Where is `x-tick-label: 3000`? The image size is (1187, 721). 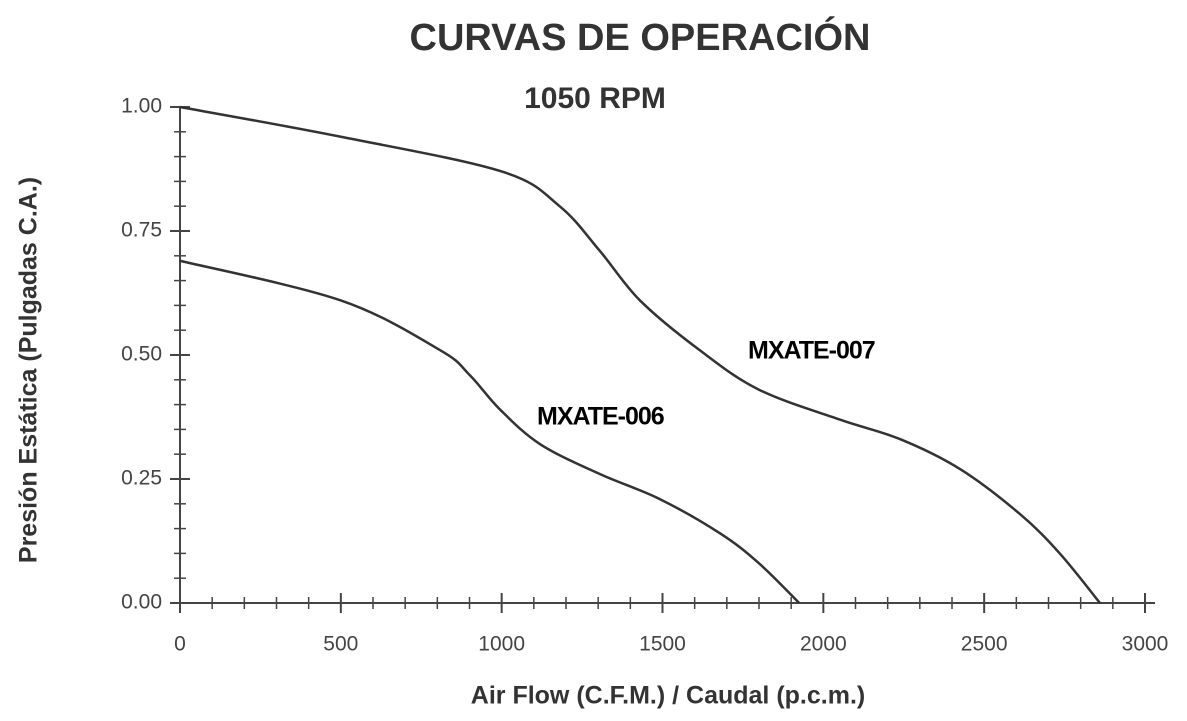 x-tick-label: 3000 is located at coordinates (1145, 644).